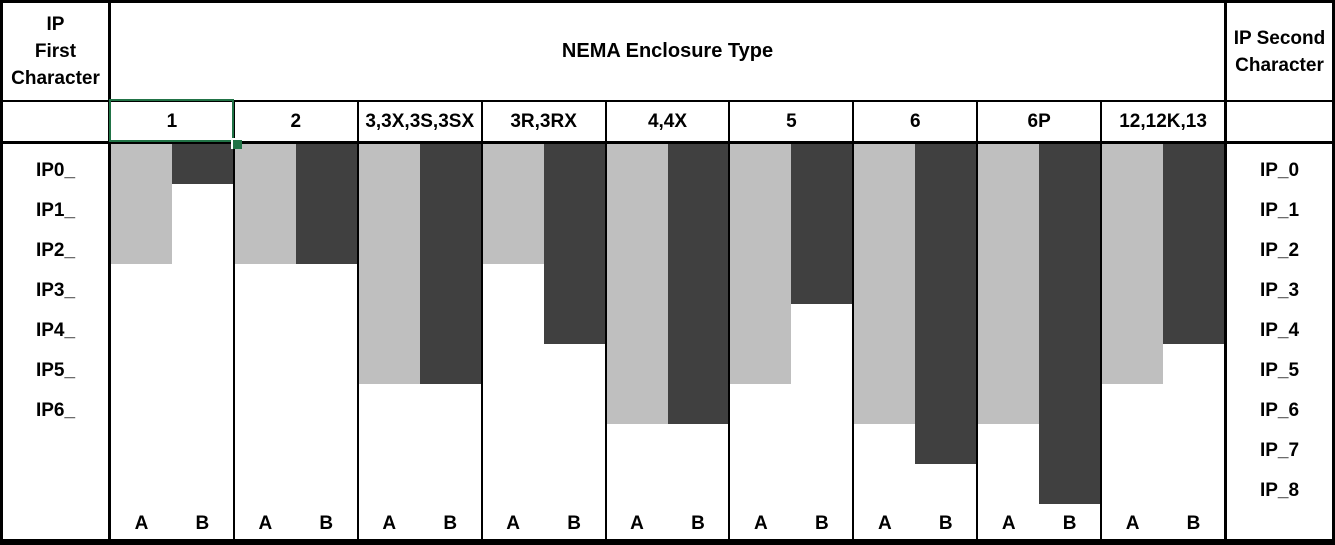  What do you see at coordinates (946, 304) in the screenshot?
I see `bar-b-col7` at bounding box center [946, 304].